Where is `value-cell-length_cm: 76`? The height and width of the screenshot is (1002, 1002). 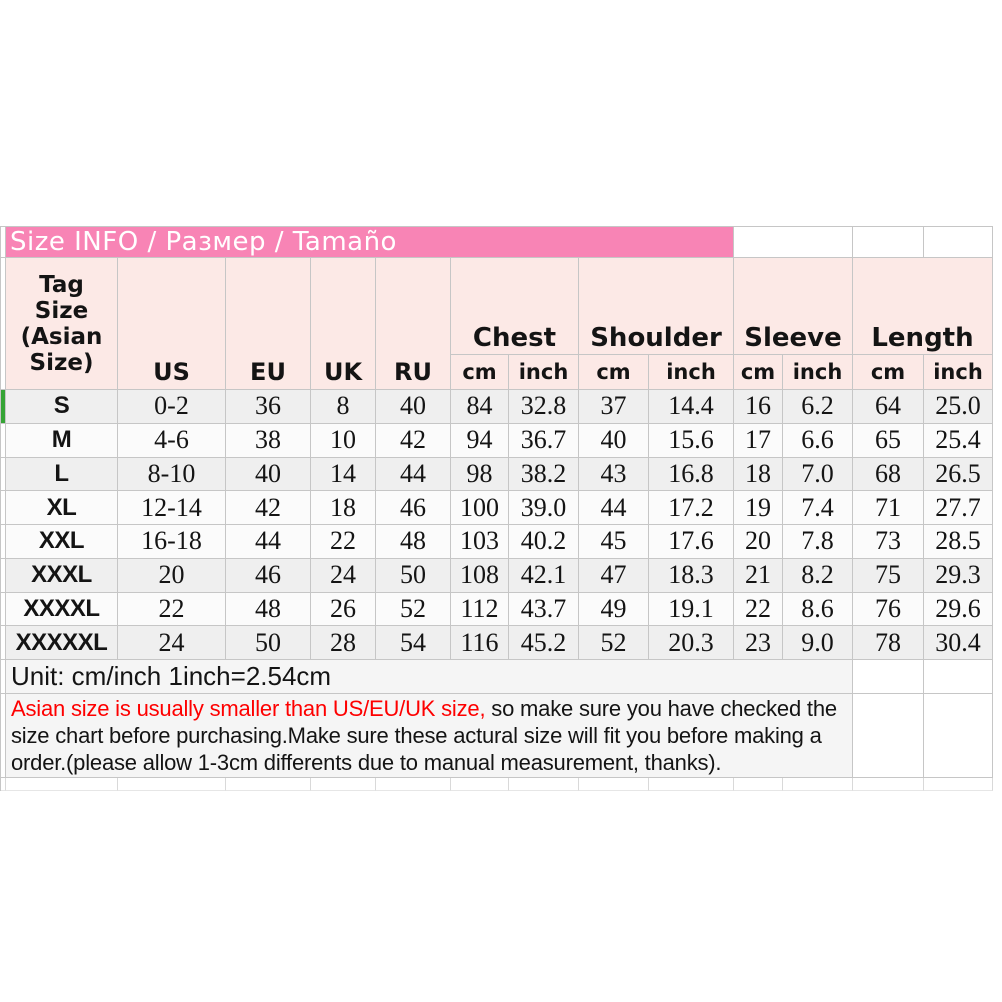 value-cell-length_cm: 76 is located at coordinates (888, 609).